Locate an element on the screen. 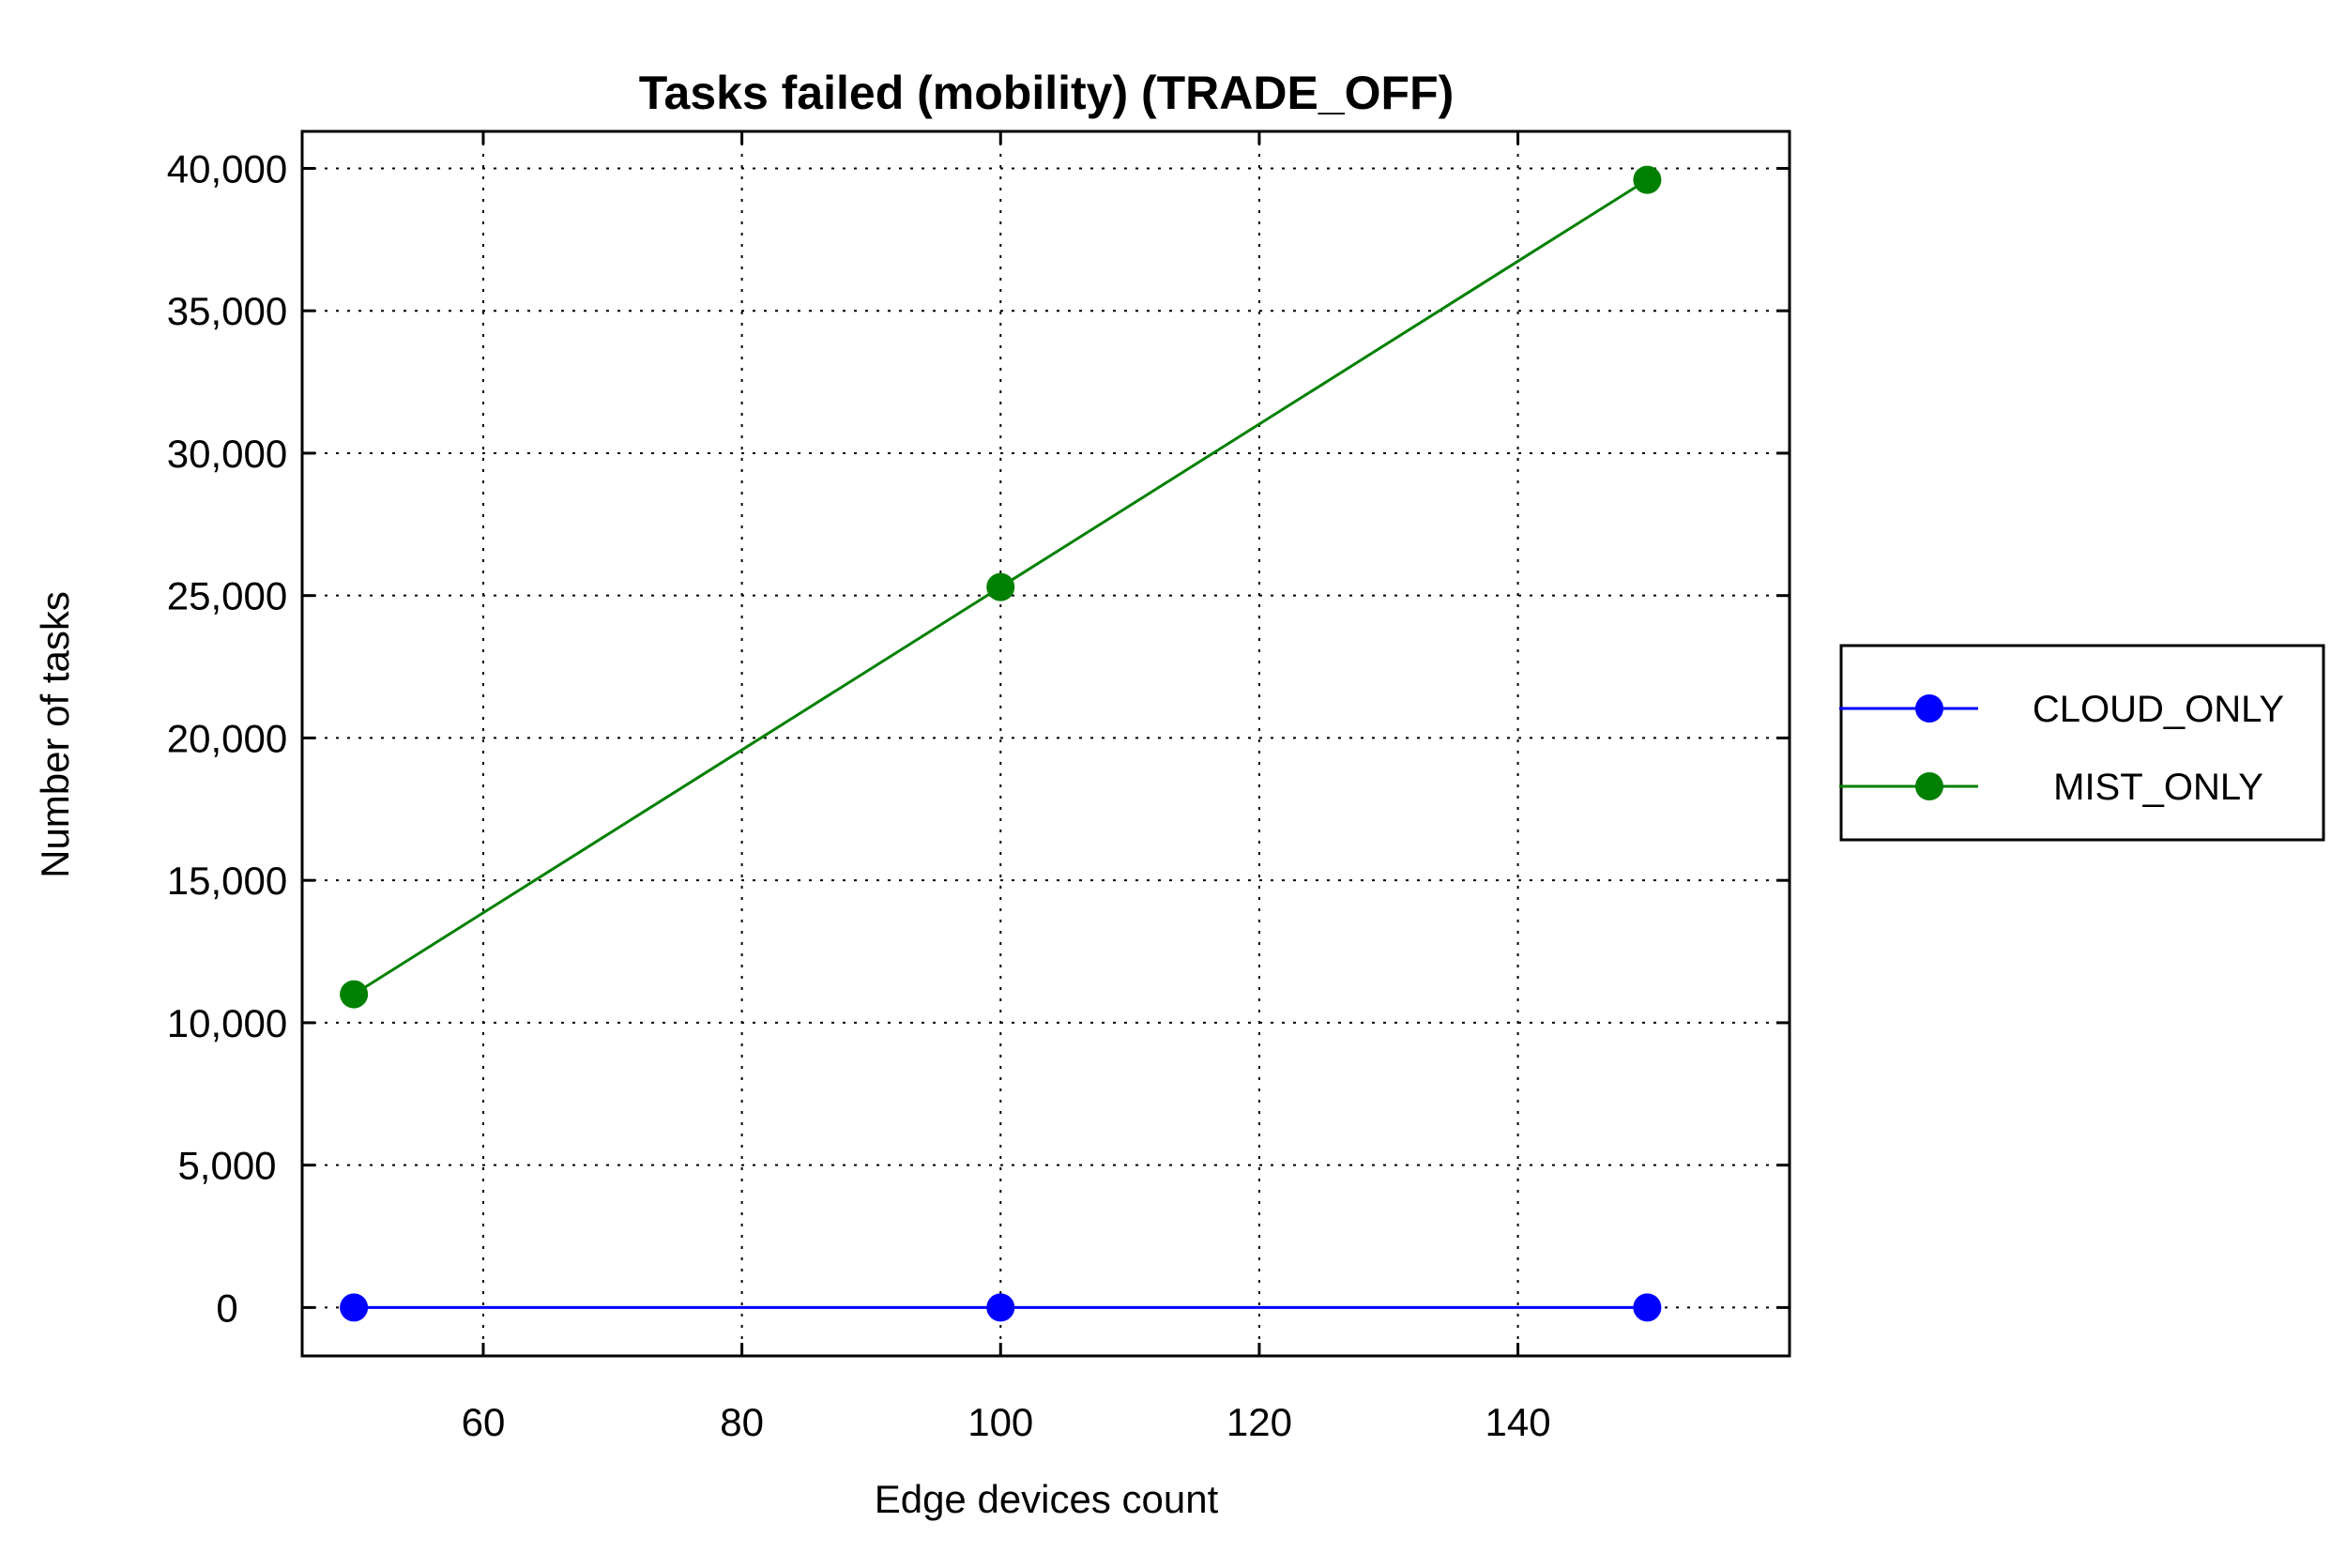 The image size is (2346, 1568). x-tick-label: 60 is located at coordinates (484, 1422).